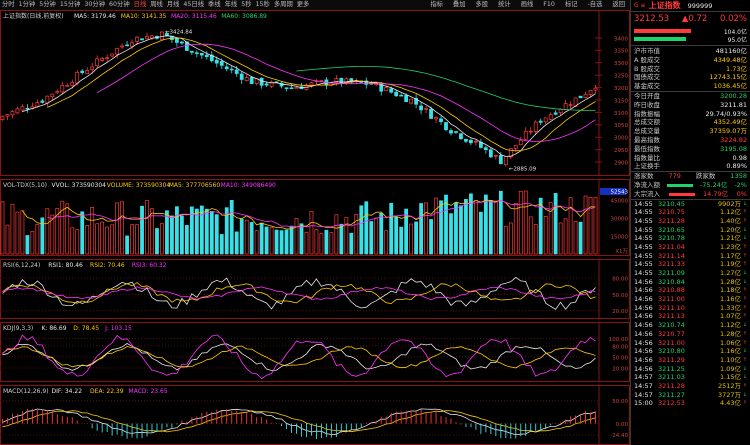 The image size is (750, 445). Describe the element at coordinates (690, 308) in the screenshot. I see `tick-row: 14:56 3211.10 1.33亿 ↑` at that location.